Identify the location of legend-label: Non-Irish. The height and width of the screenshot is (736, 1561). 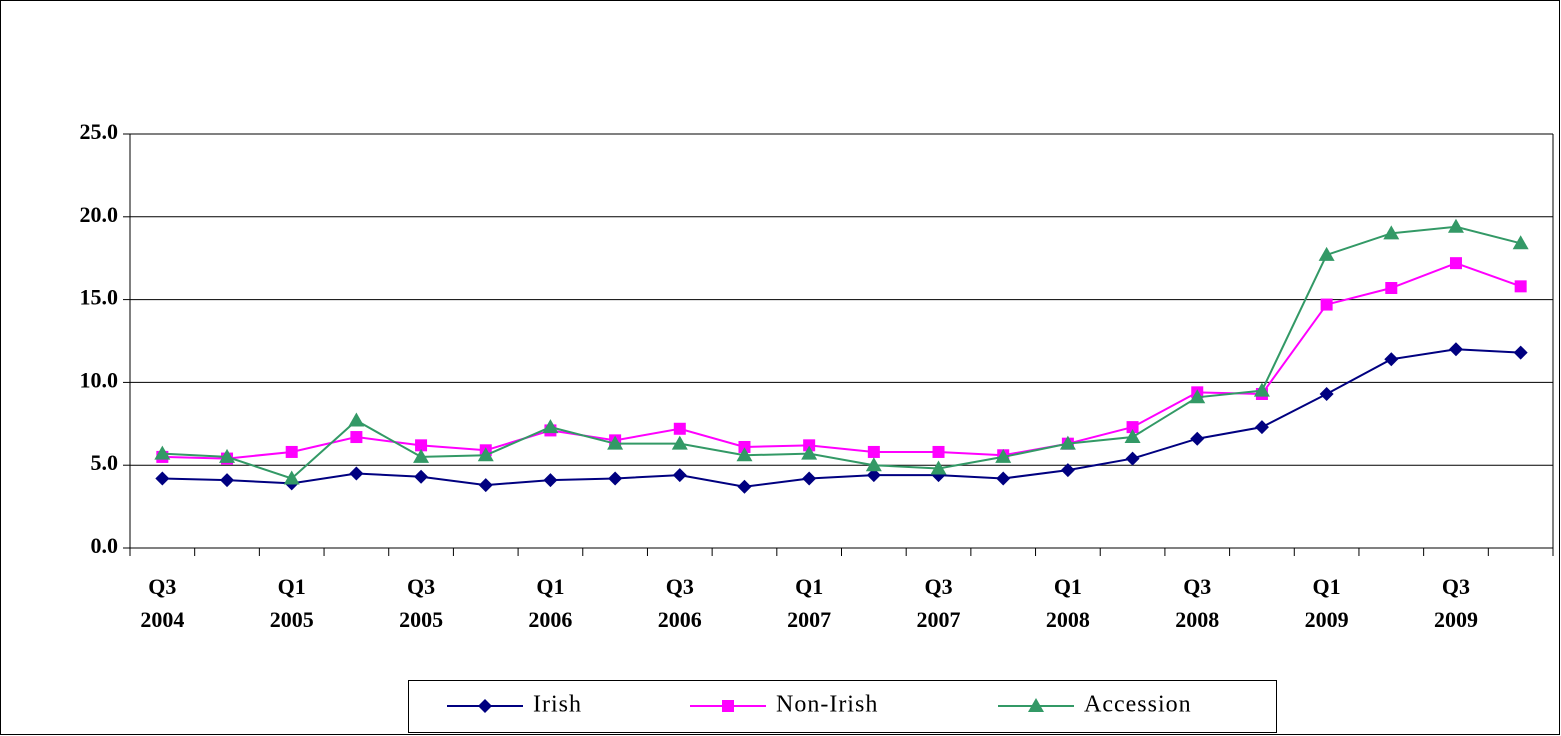
(827, 705).